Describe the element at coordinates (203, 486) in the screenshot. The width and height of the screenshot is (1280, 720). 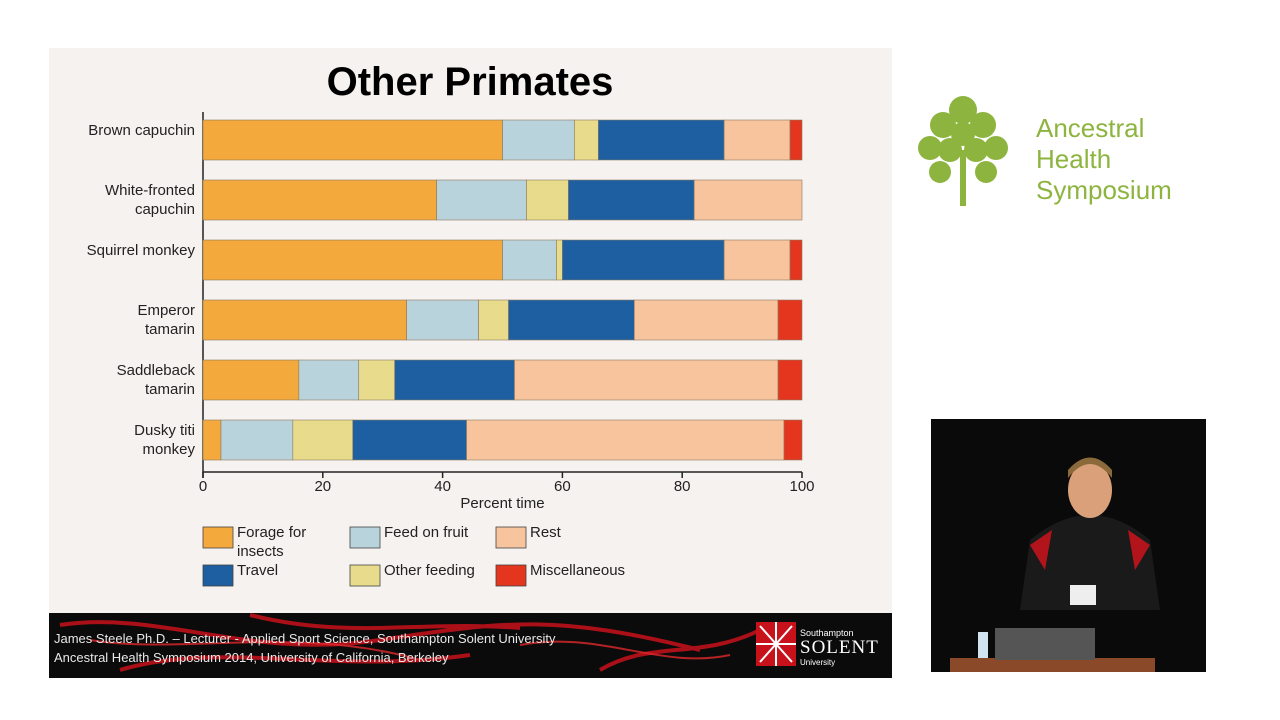
I see `x-tick-label: 0` at that location.